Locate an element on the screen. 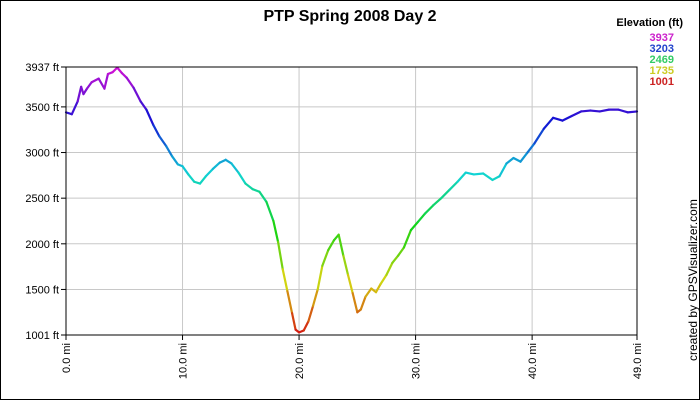 The height and width of the screenshot is (400, 700). y-tick-label: 3000 ft is located at coordinates (42, 154).